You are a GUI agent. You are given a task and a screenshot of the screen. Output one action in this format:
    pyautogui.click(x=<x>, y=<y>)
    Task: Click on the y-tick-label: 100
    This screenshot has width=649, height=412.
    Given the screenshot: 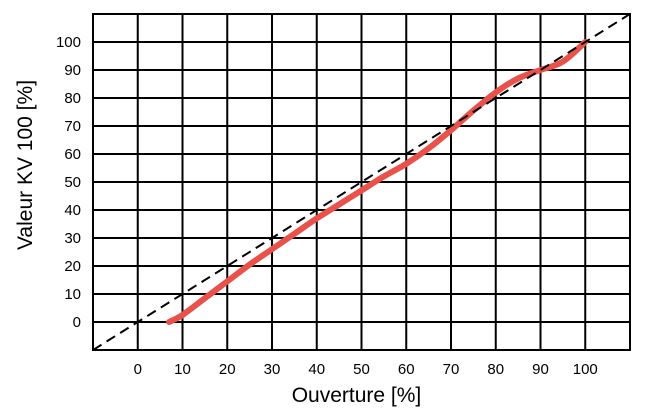 What is the action you would take?
    pyautogui.click(x=68, y=42)
    